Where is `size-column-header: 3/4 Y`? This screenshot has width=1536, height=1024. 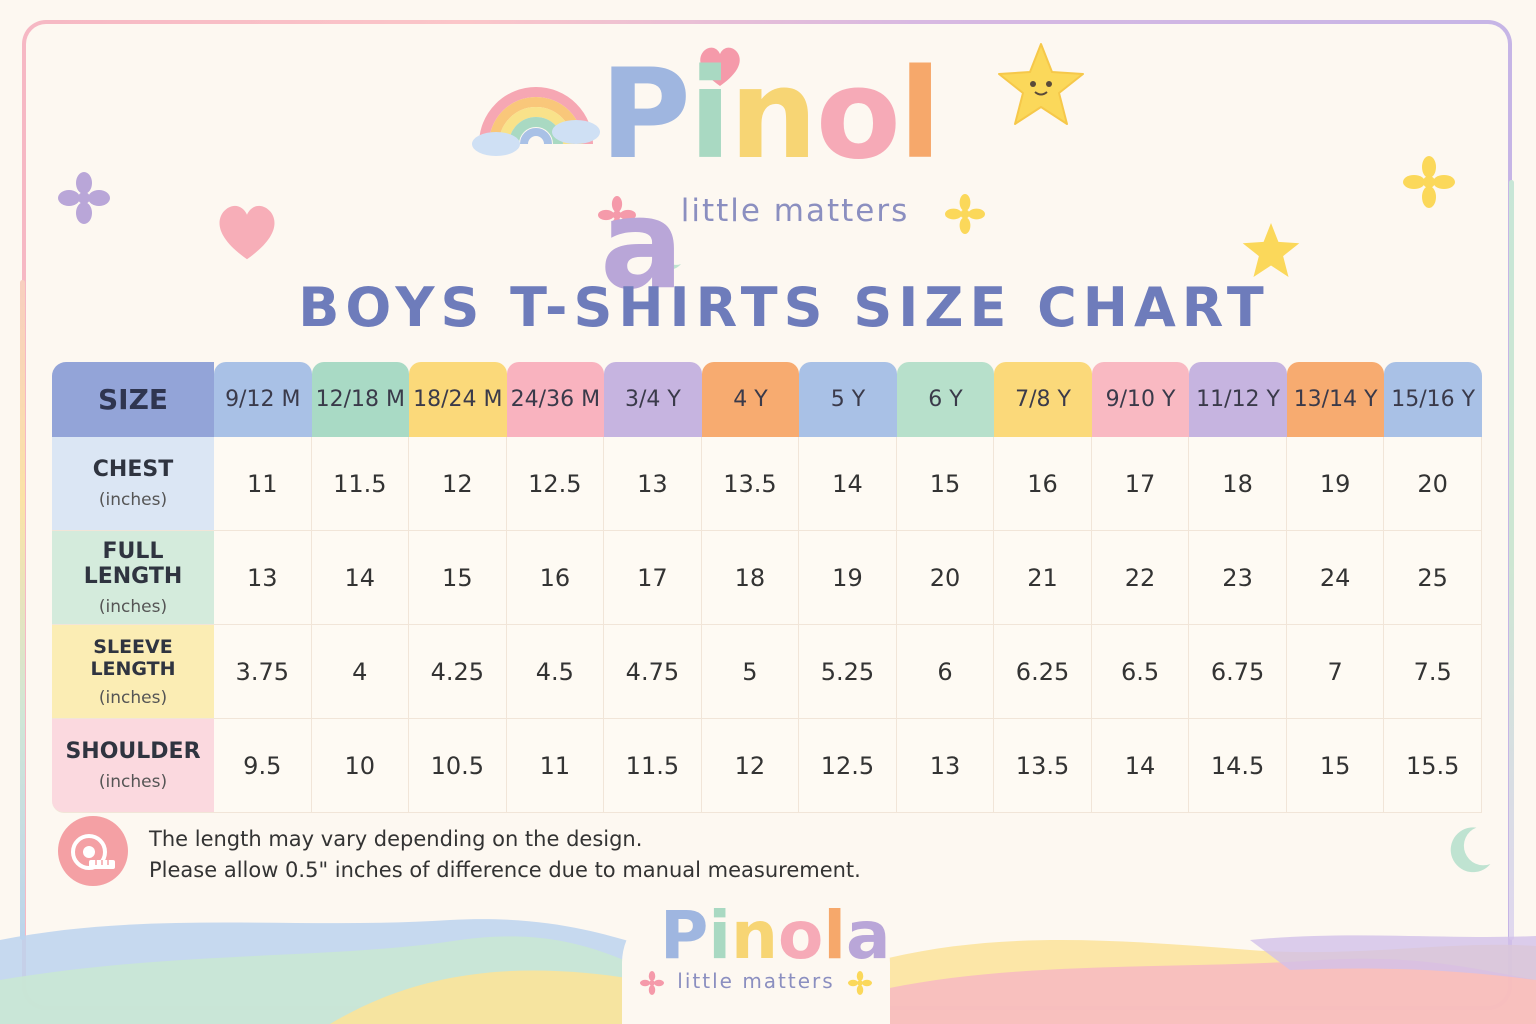
size-column-header: 3/4 Y is located at coordinates (653, 399).